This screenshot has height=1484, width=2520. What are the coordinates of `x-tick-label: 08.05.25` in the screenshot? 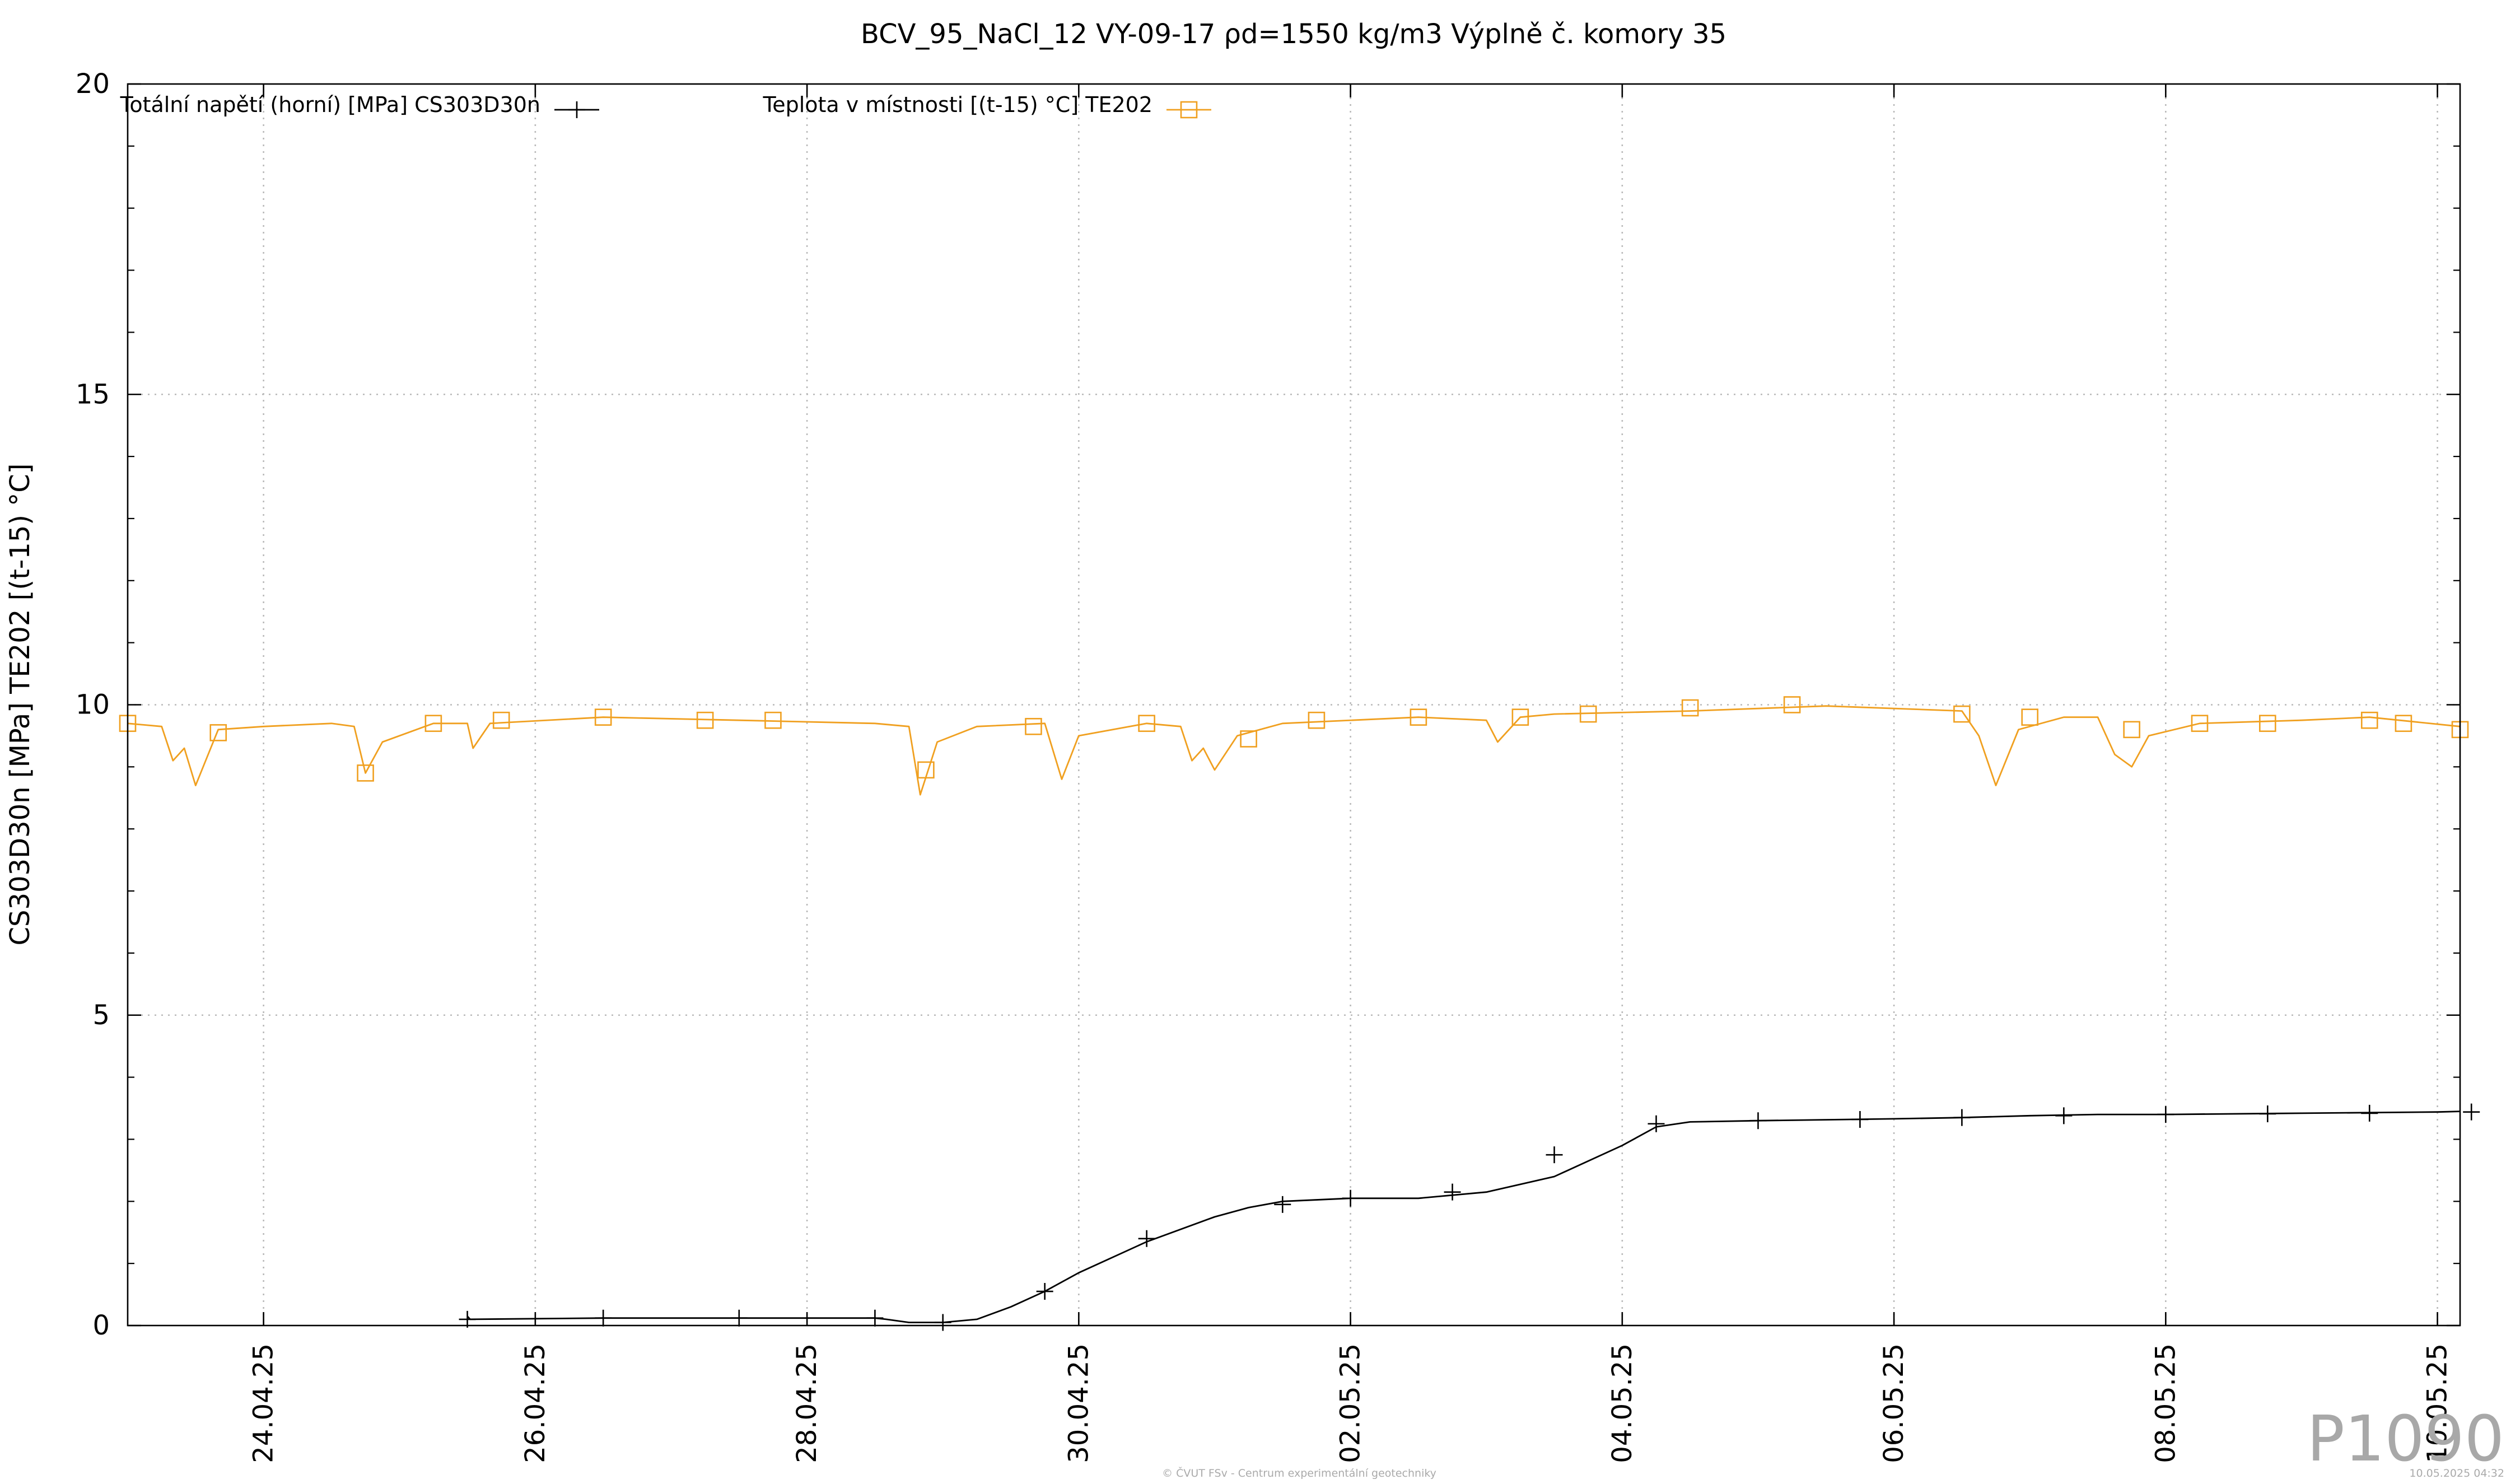 It's located at (2166, 1403).